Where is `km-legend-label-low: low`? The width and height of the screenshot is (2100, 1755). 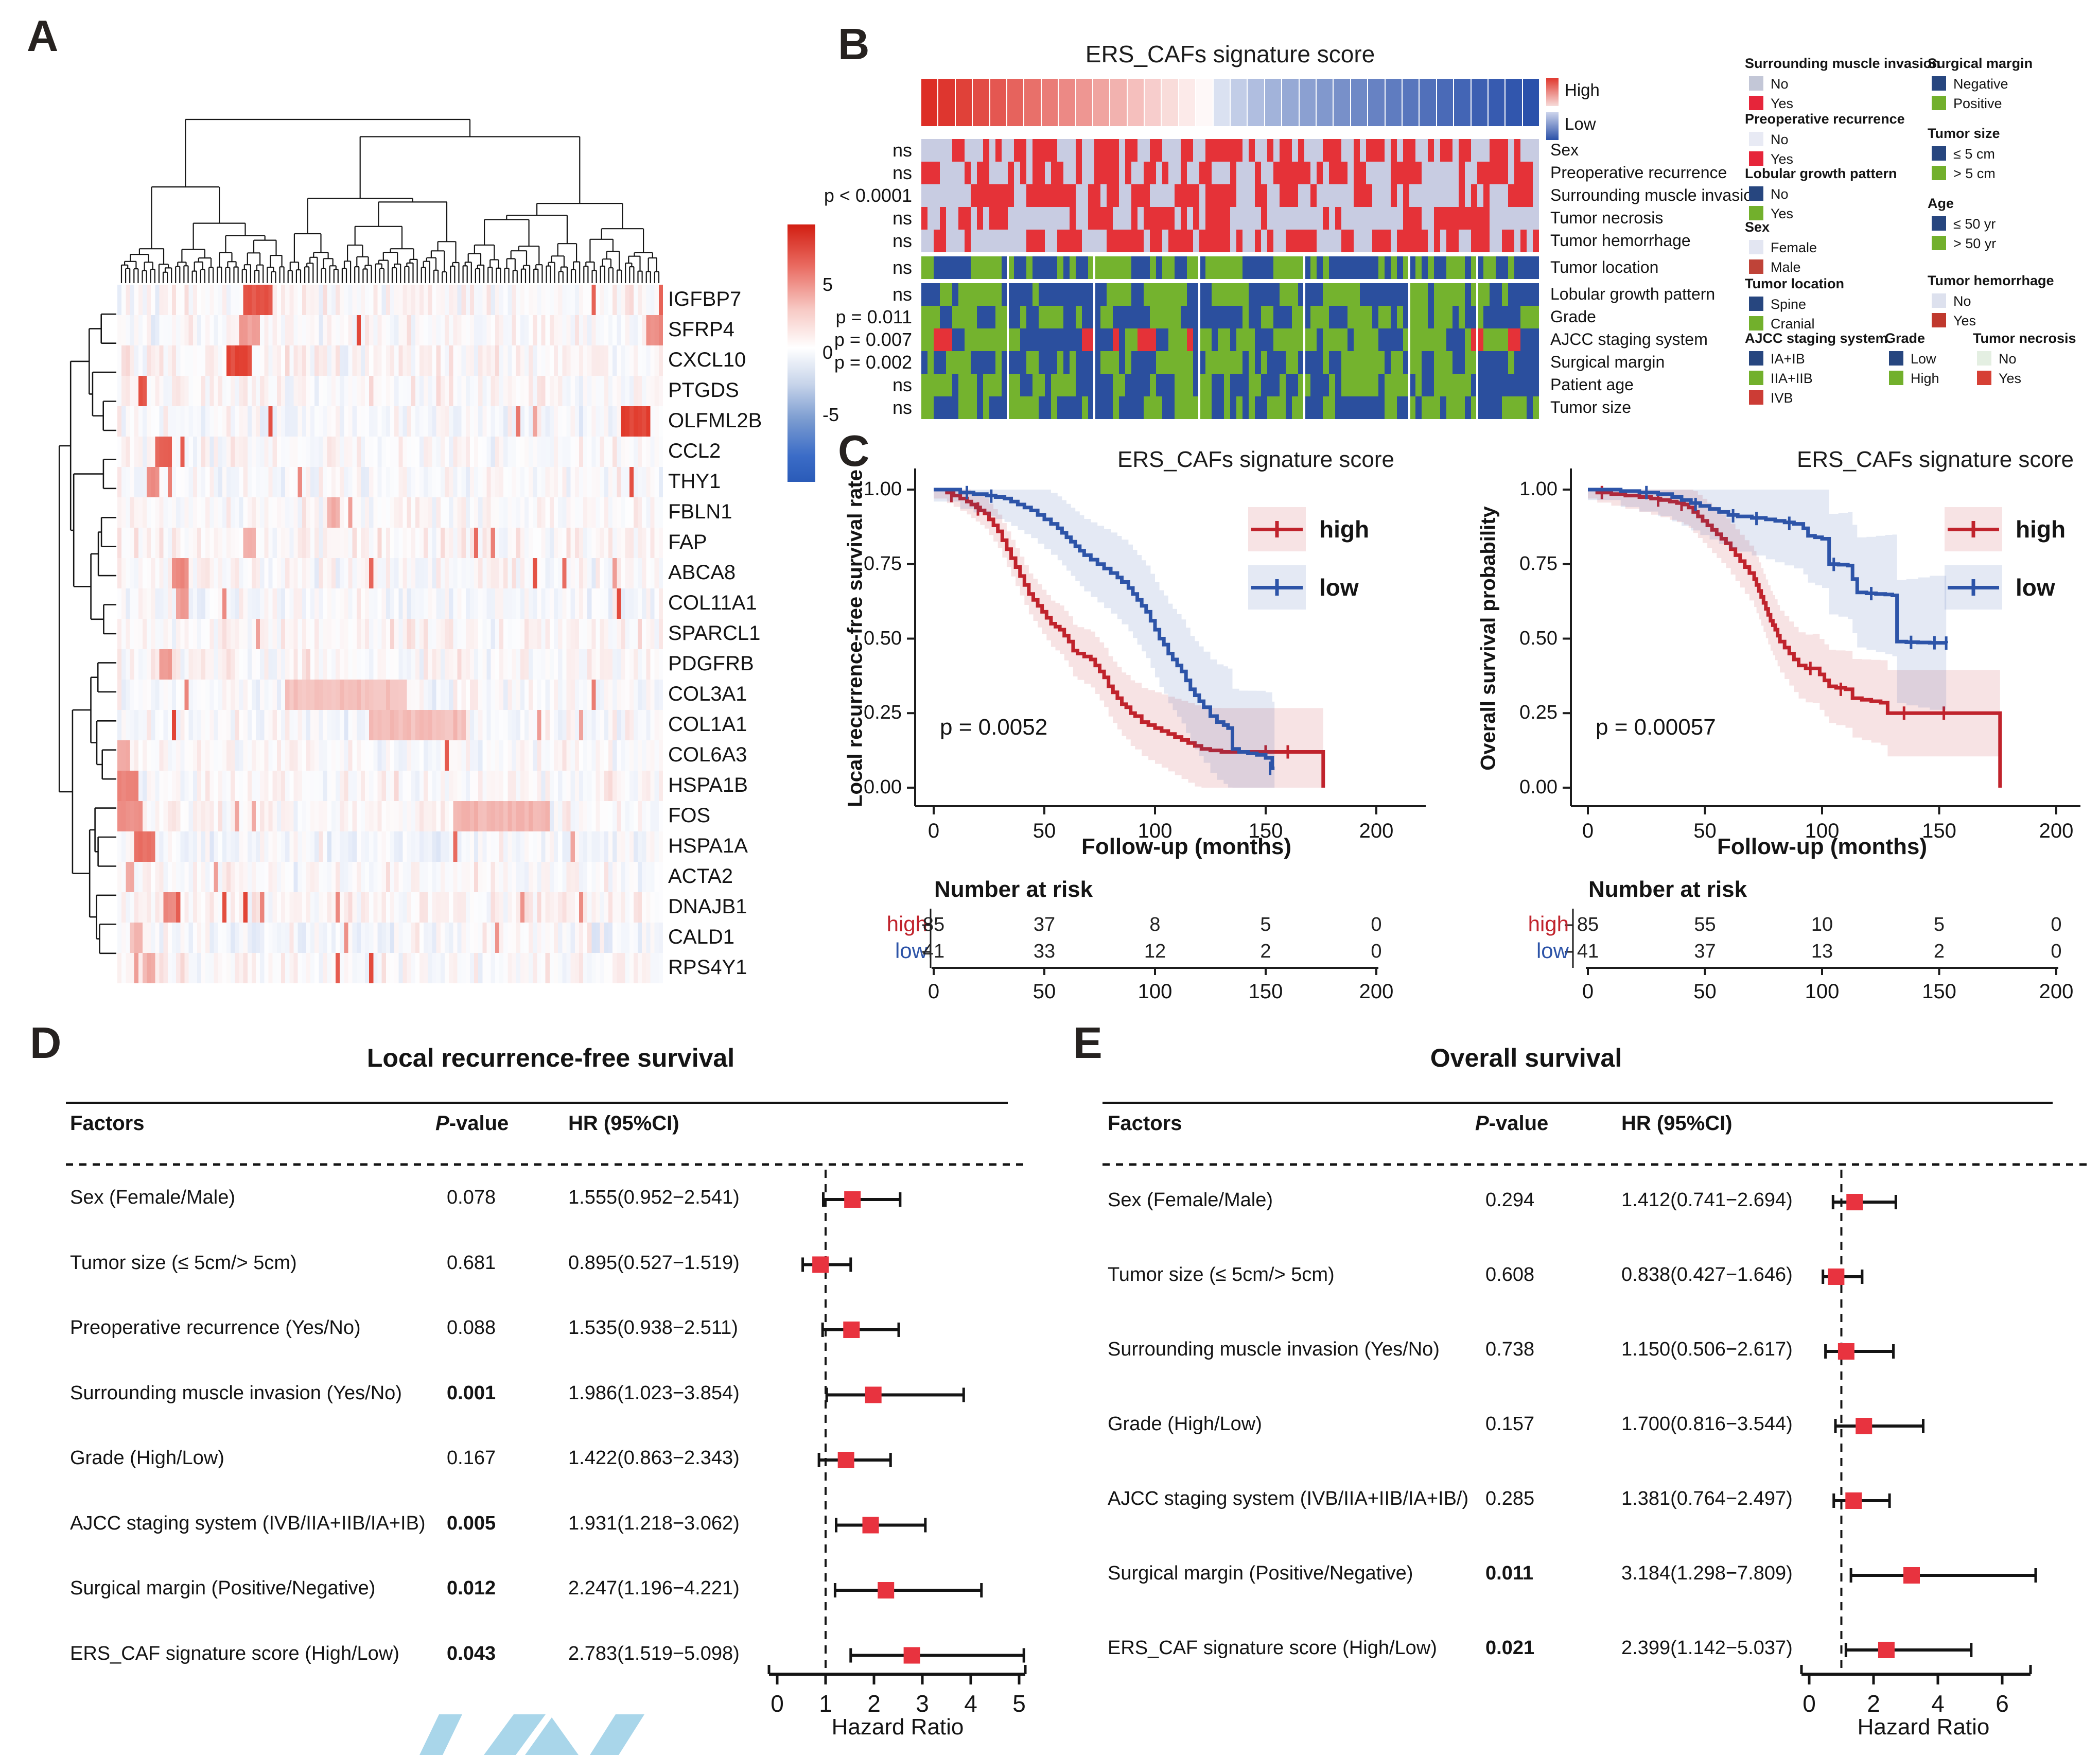
km-legend-label-low: low is located at coordinates (2035, 587).